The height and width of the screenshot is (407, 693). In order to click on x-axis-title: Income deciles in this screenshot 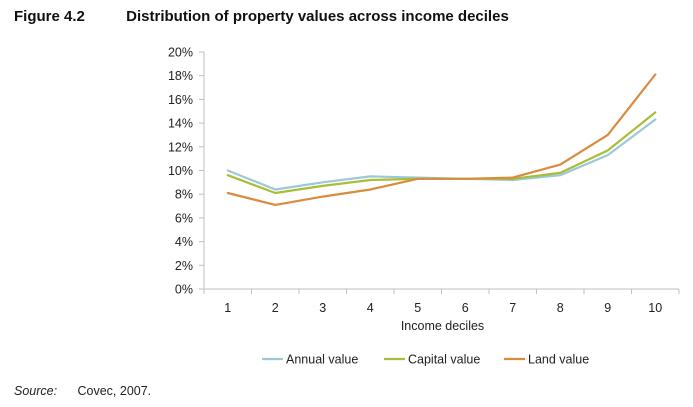, I will do `click(442, 326)`.